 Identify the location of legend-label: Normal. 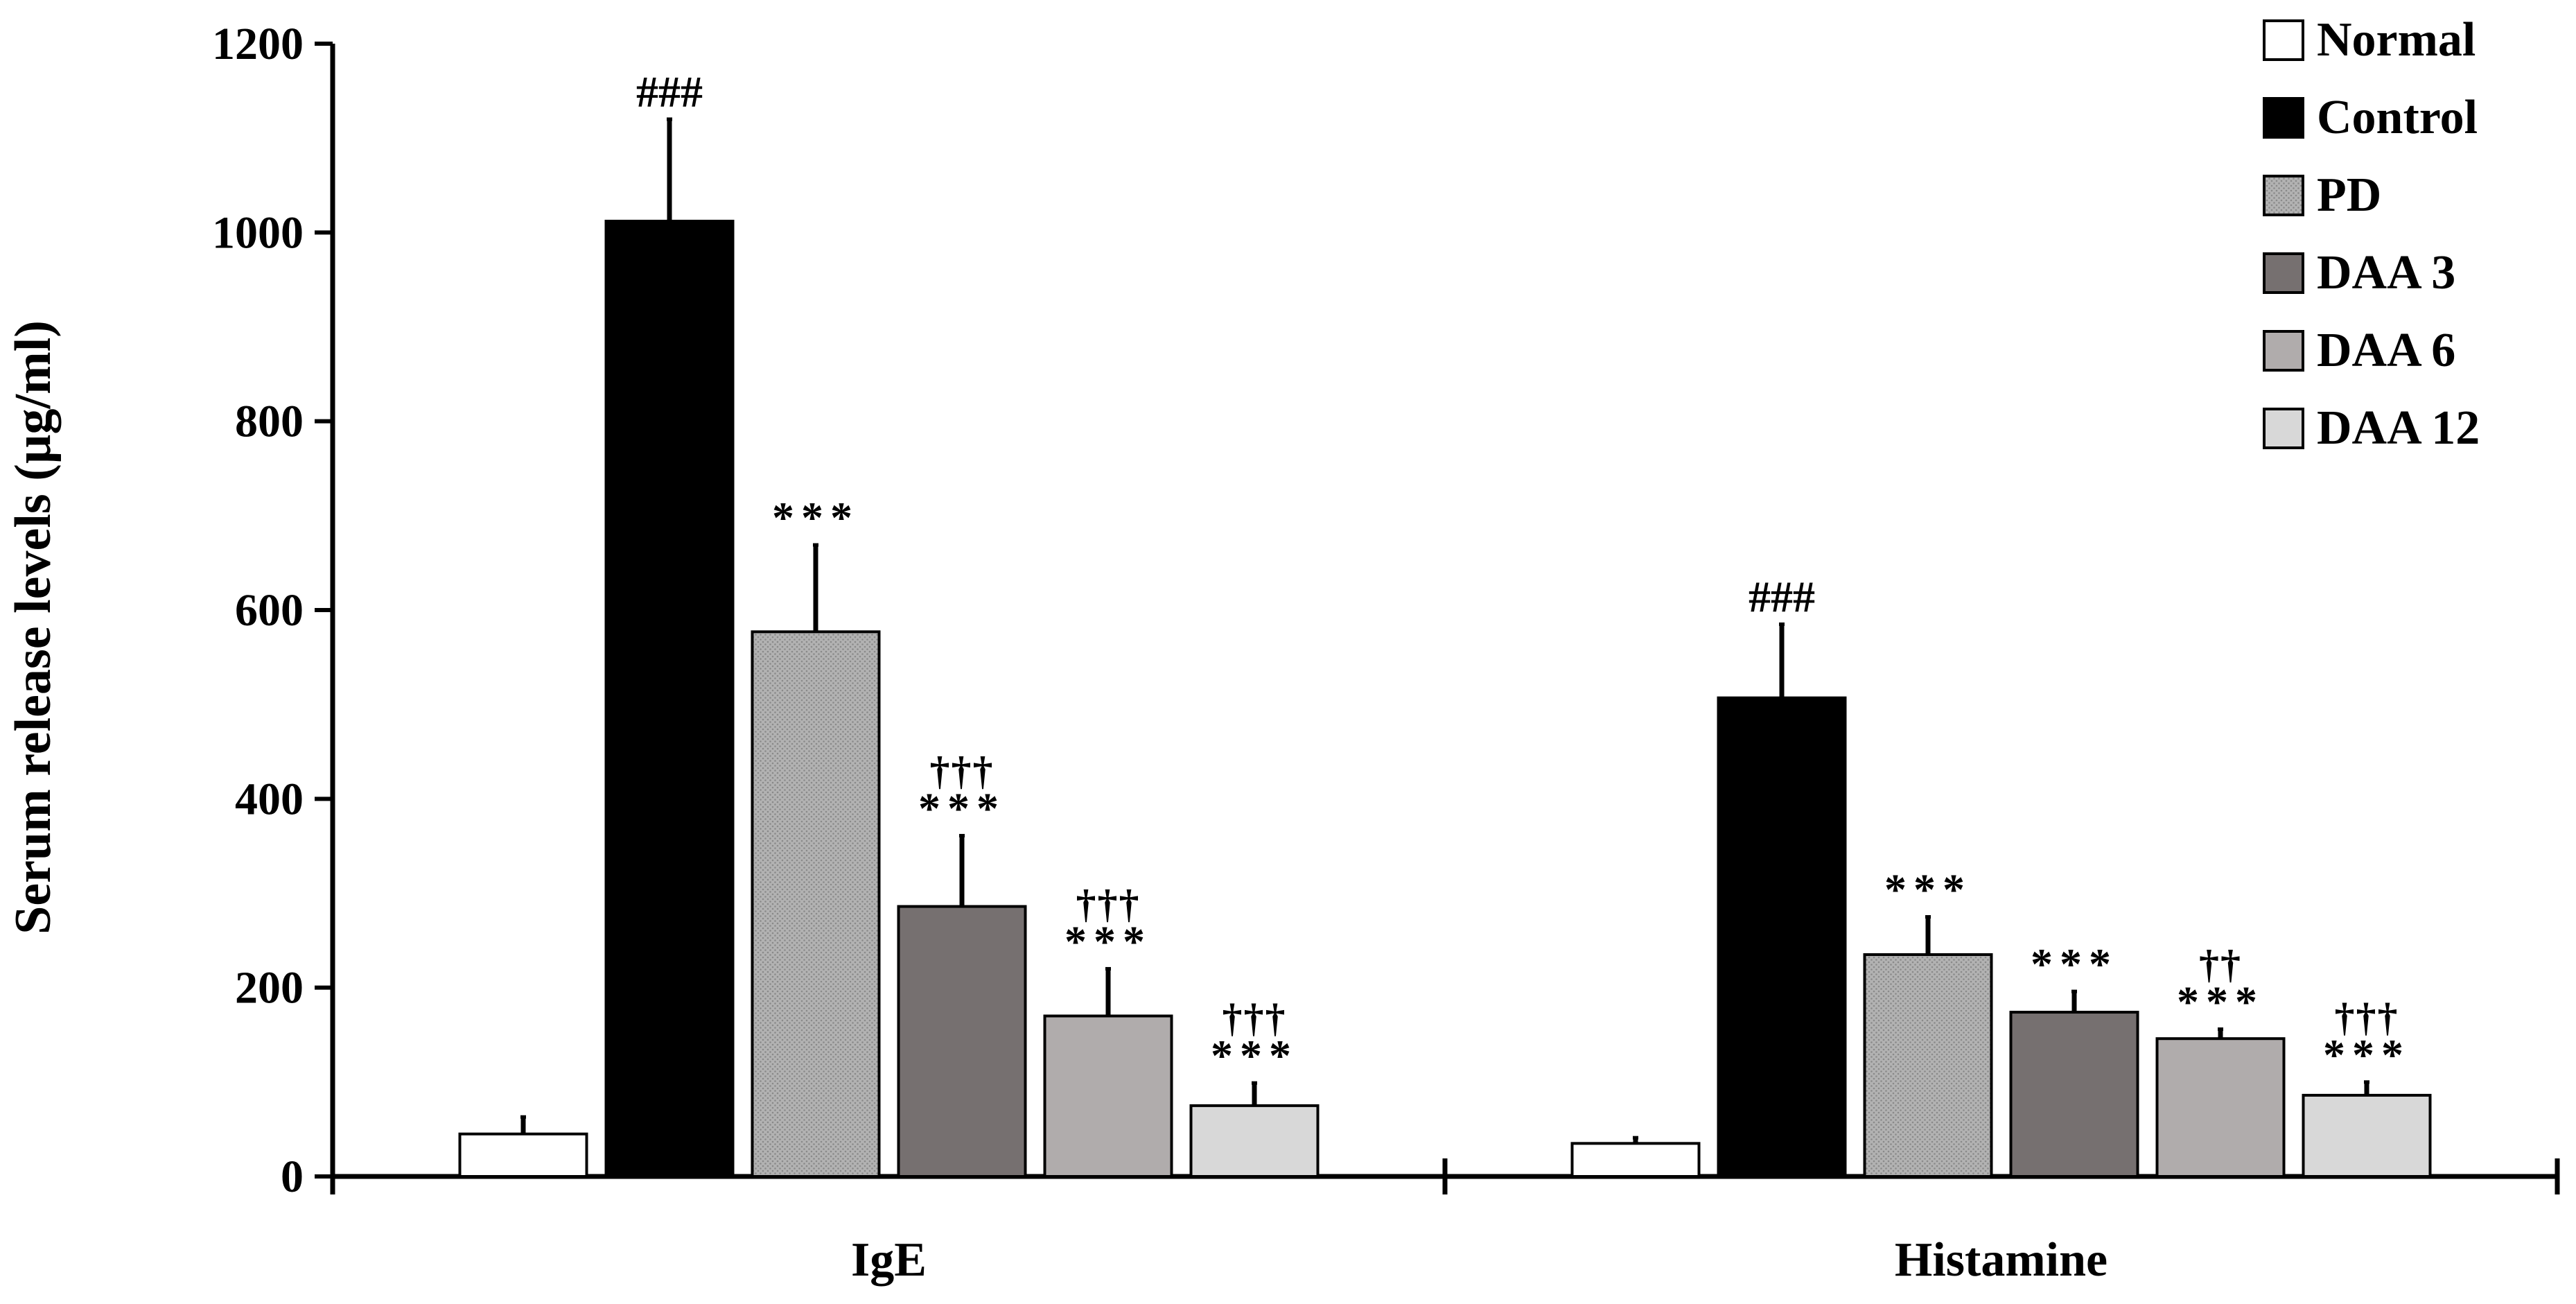
(2396, 40).